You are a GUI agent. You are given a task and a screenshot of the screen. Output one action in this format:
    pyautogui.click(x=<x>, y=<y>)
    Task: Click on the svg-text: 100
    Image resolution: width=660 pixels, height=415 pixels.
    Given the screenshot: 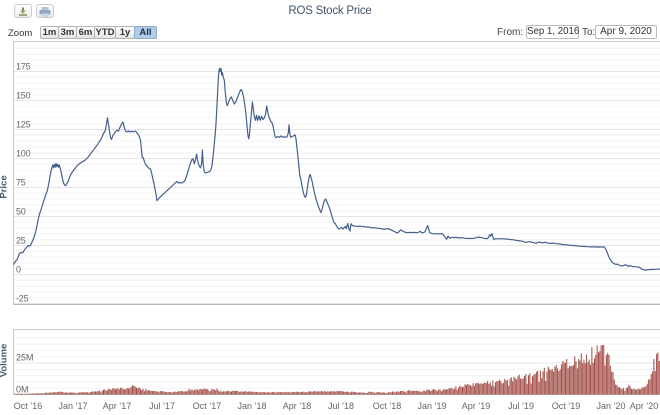 What is the action you would take?
    pyautogui.click(x=23, y=154)
    